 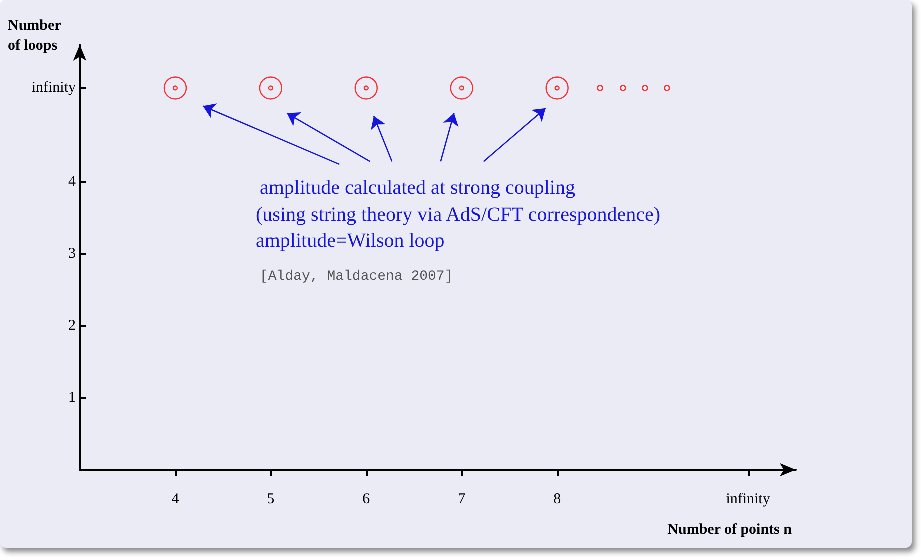 What do you see at coordinates (72, 254) in the screenshot?
I see `y-tick-label: 3` at bounding box center [72, 254].